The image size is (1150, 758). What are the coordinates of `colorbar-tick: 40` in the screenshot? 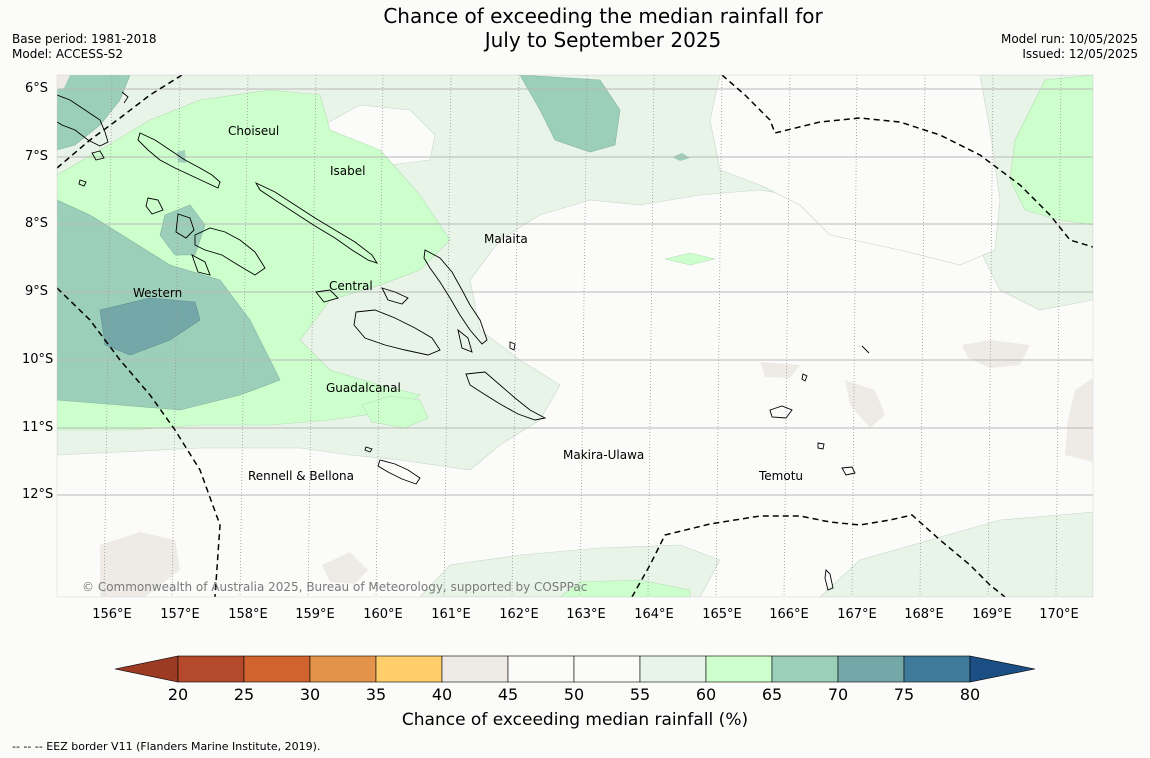 It's located at (442, 694).